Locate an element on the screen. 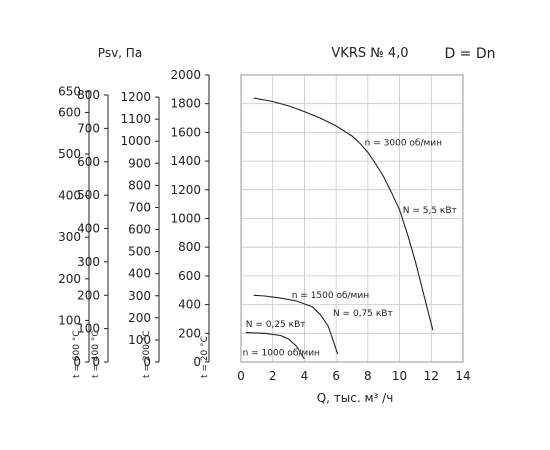 This screenshot has height=450, width=550. x-tick-label: 14 is located at coordinates (462, 376).